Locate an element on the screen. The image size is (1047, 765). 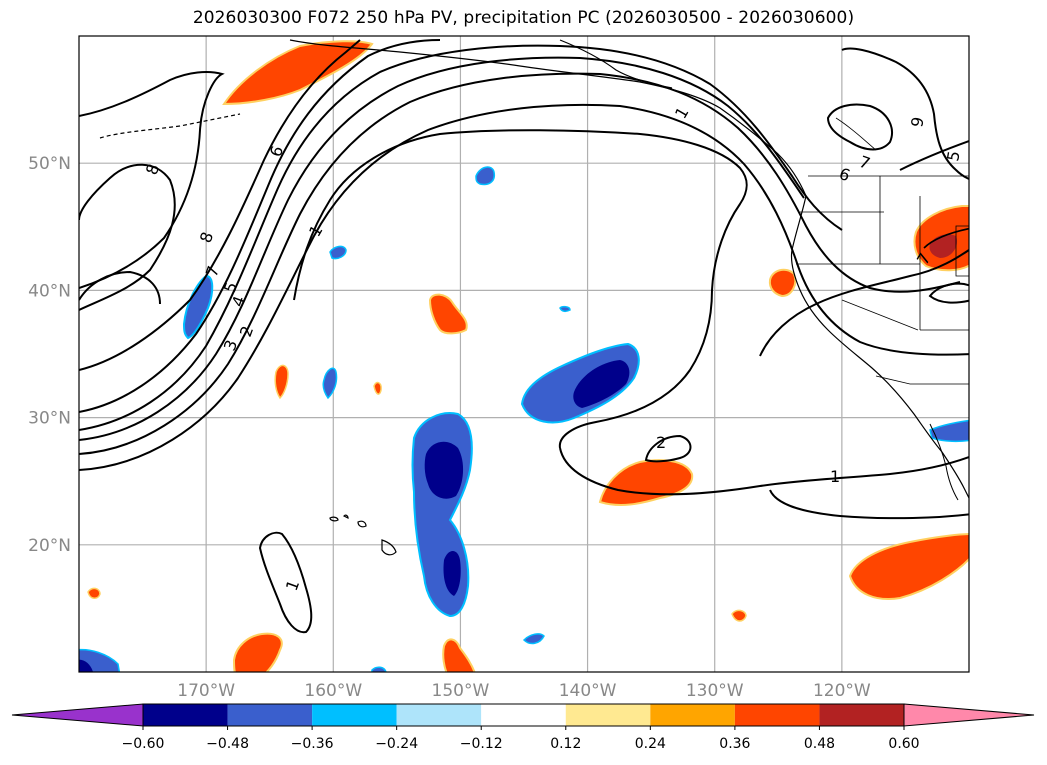
lon-tick-label: 150°W is located at coordinates (461, 691).